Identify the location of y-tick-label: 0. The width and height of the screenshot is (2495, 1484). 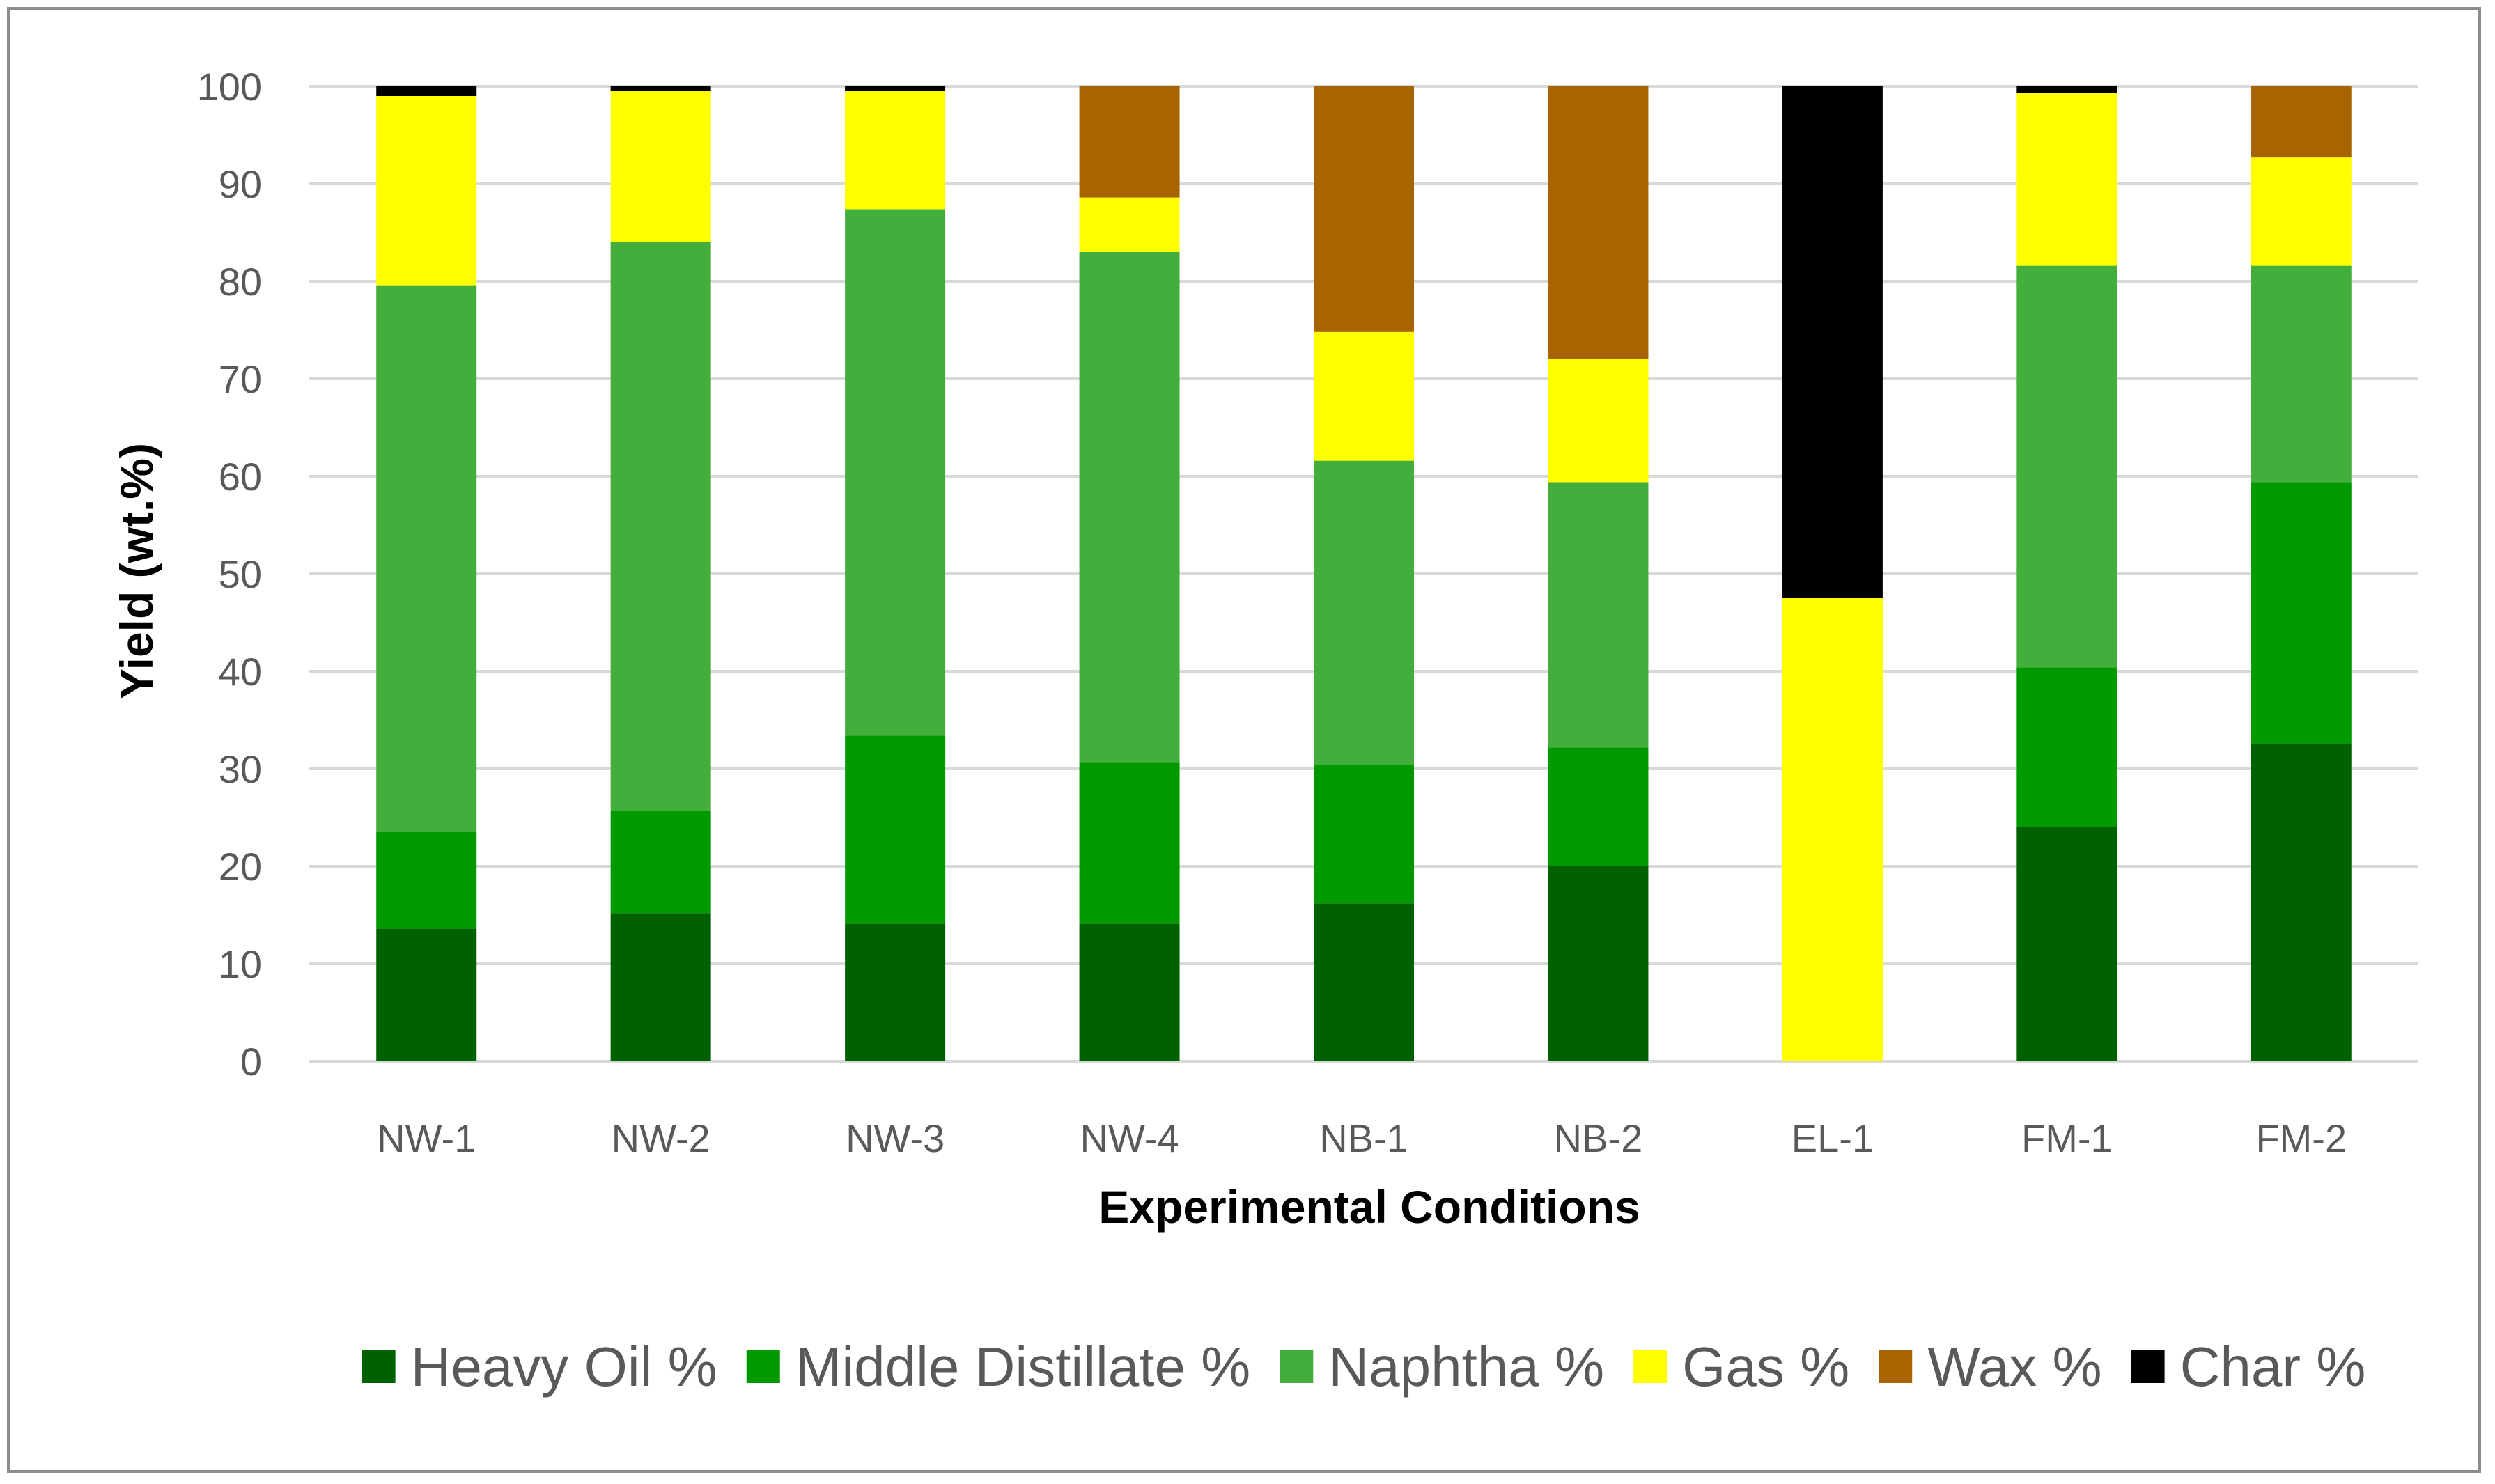
(251, 1062).